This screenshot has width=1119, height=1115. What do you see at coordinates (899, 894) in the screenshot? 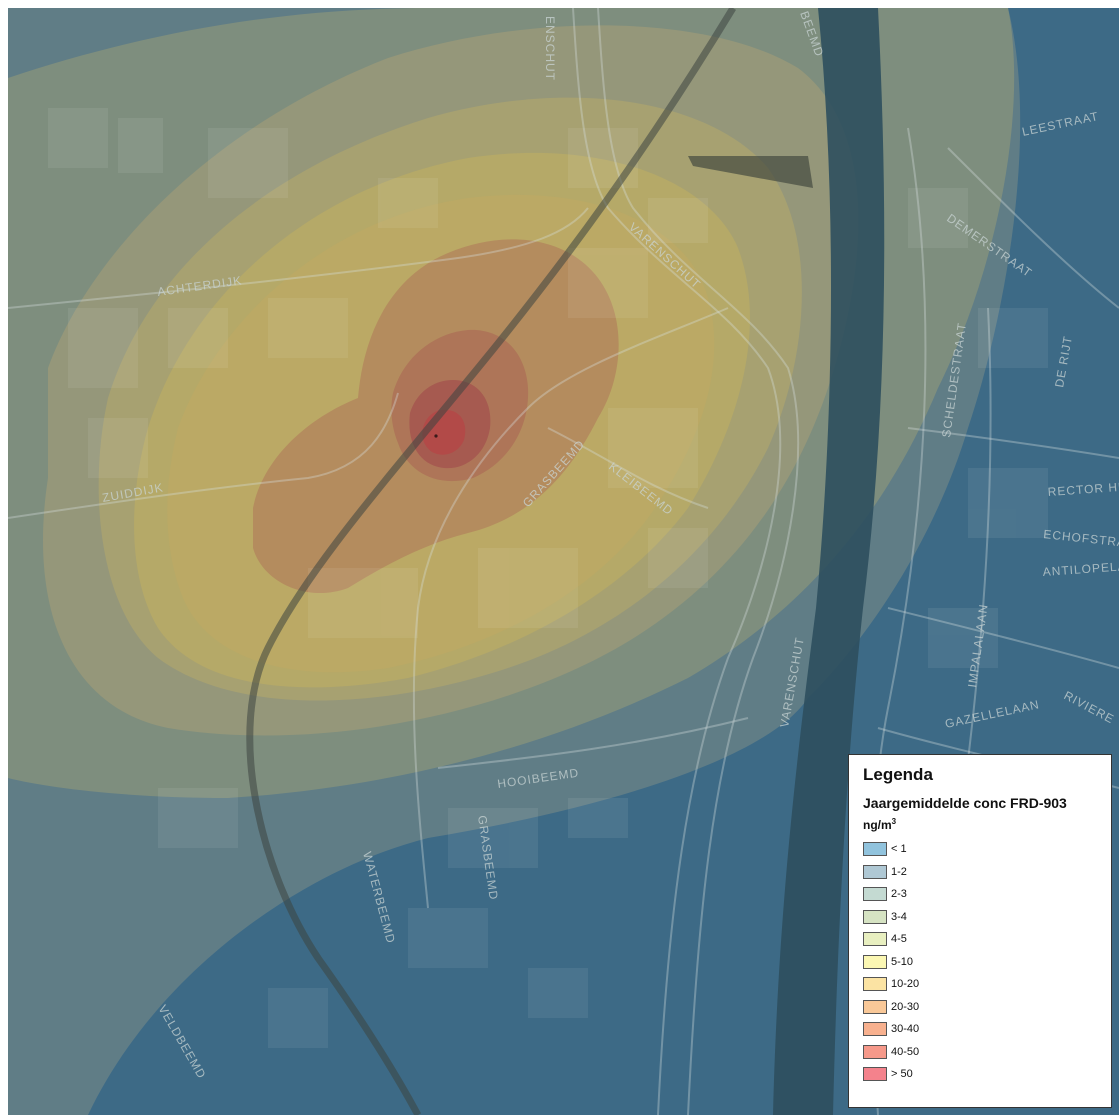
I see `legend-item-label: 2-3` at bounding box center [899, 894].